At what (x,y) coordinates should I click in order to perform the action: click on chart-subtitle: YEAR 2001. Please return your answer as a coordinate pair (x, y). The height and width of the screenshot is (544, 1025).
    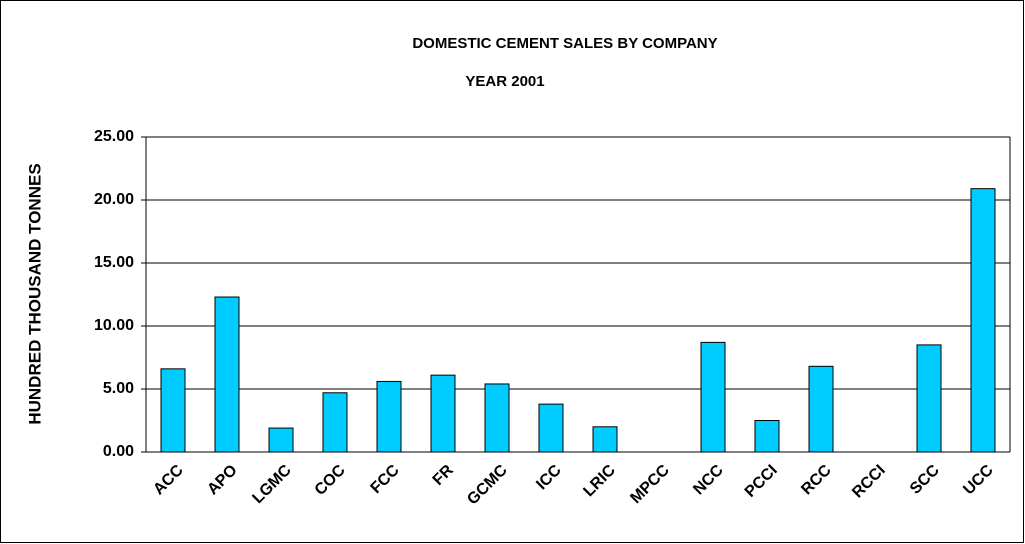
    Looking at the image, I should click on (504, 81).